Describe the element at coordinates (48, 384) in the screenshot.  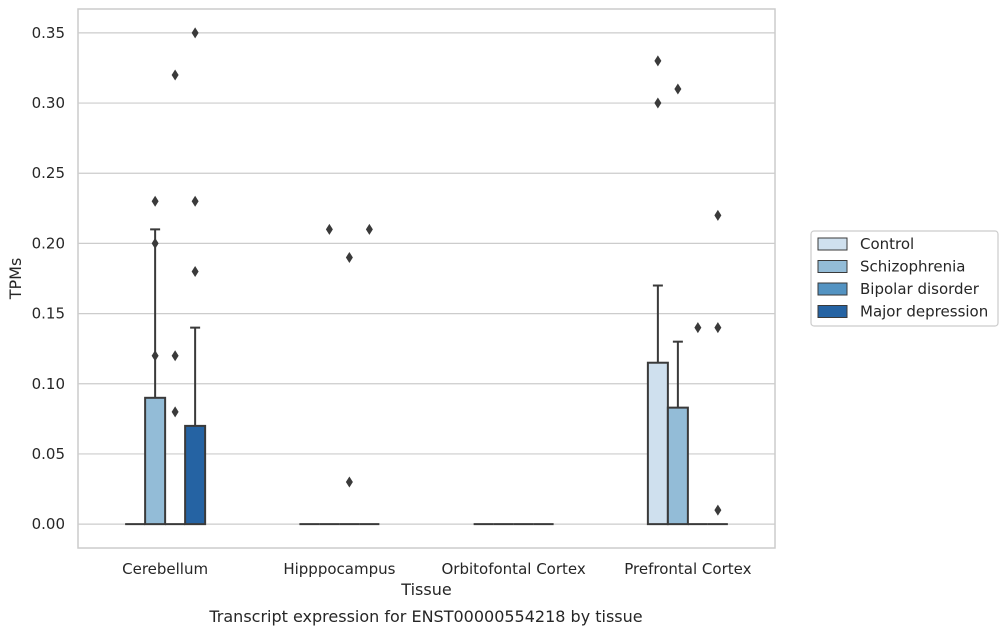
I see `y-tick-label: 0.10` at that location.